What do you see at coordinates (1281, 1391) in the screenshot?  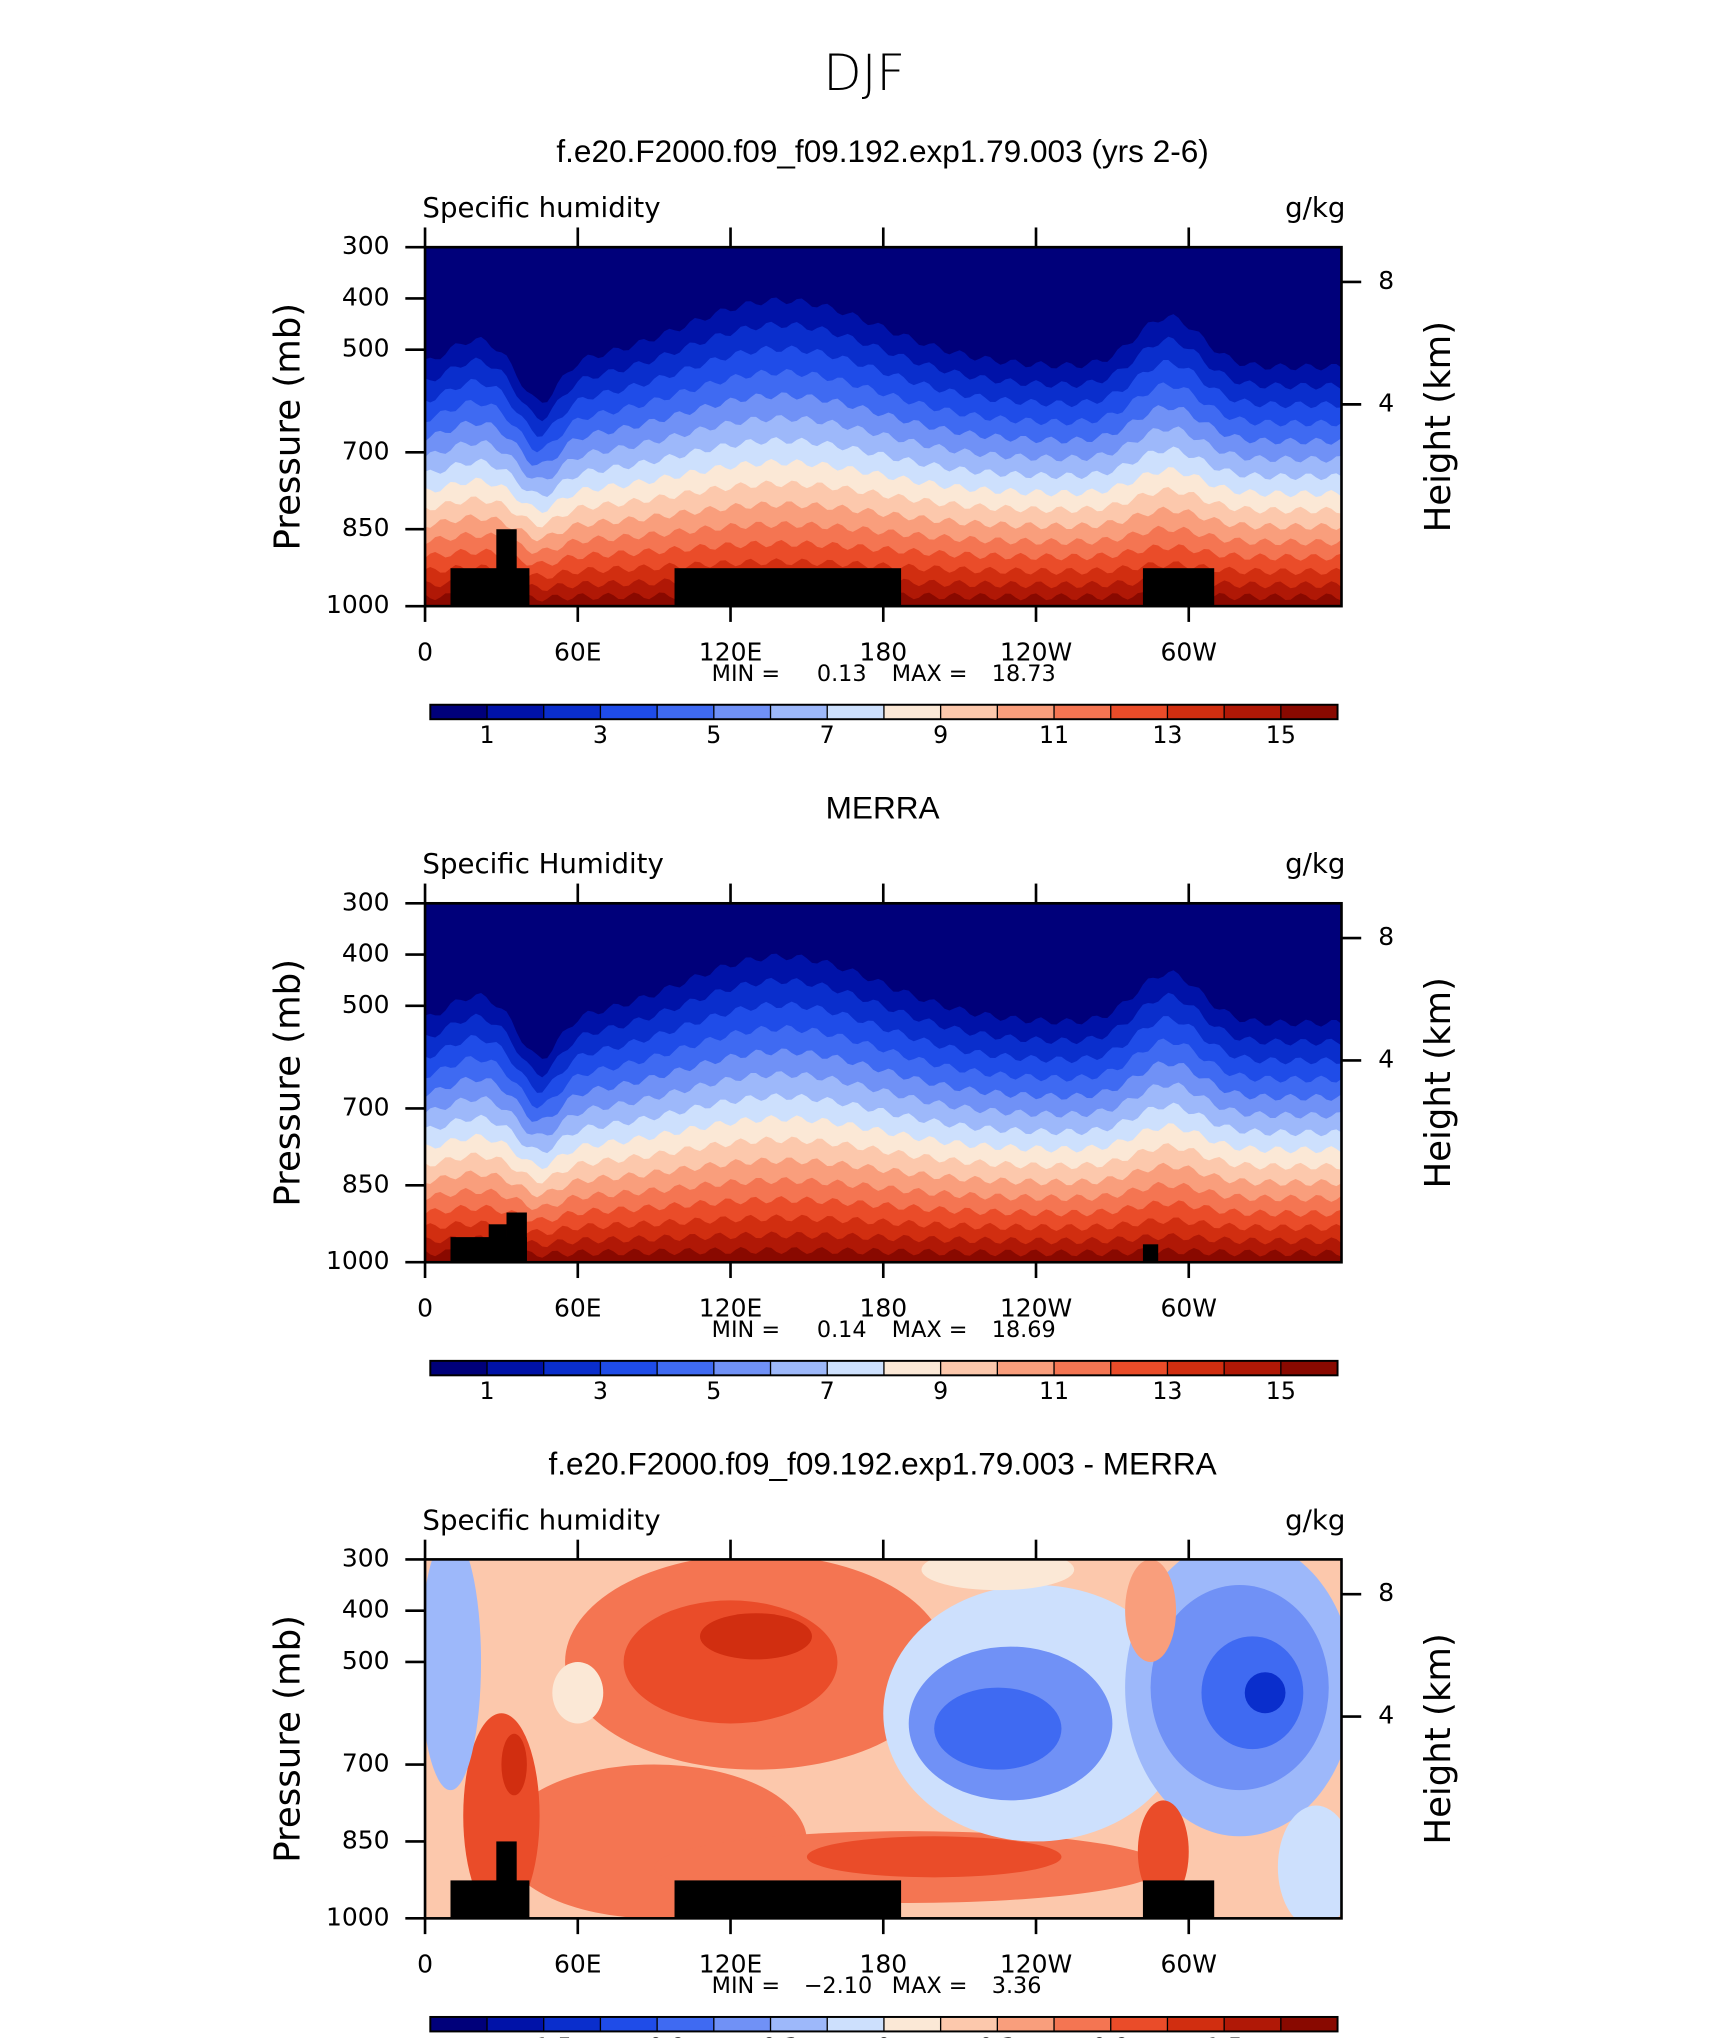 I see `colorbar-tick-label: 15` at bounding box center [1281, 1391].